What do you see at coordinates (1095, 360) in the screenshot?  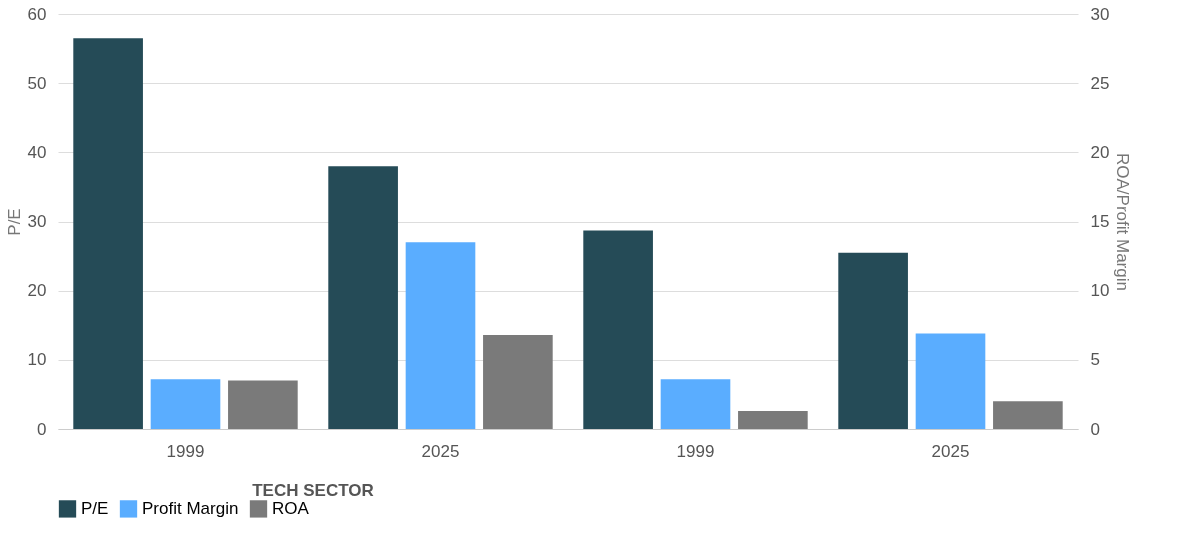 I see `y2-tick-label: 5` at bounding box center [1095, 360].